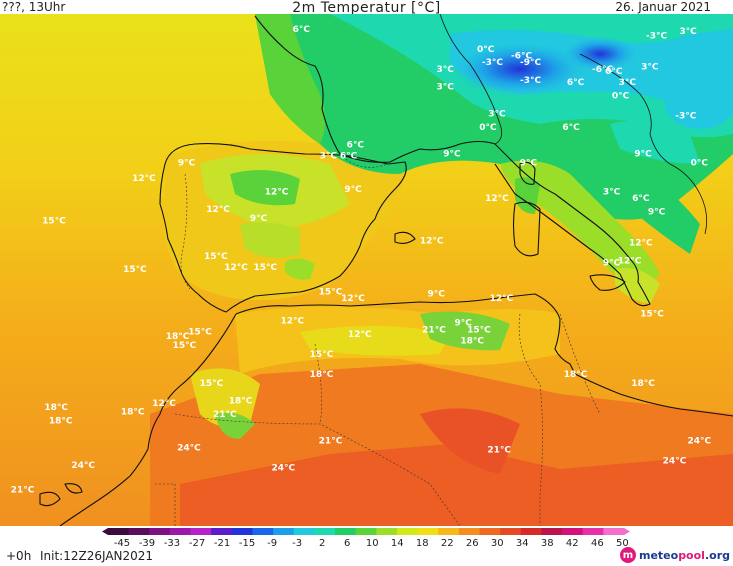  What do you see at coordinates (497, 543) in the screenshot?
I see `legend-tick-label: 30` at bounding box center [497, 543].